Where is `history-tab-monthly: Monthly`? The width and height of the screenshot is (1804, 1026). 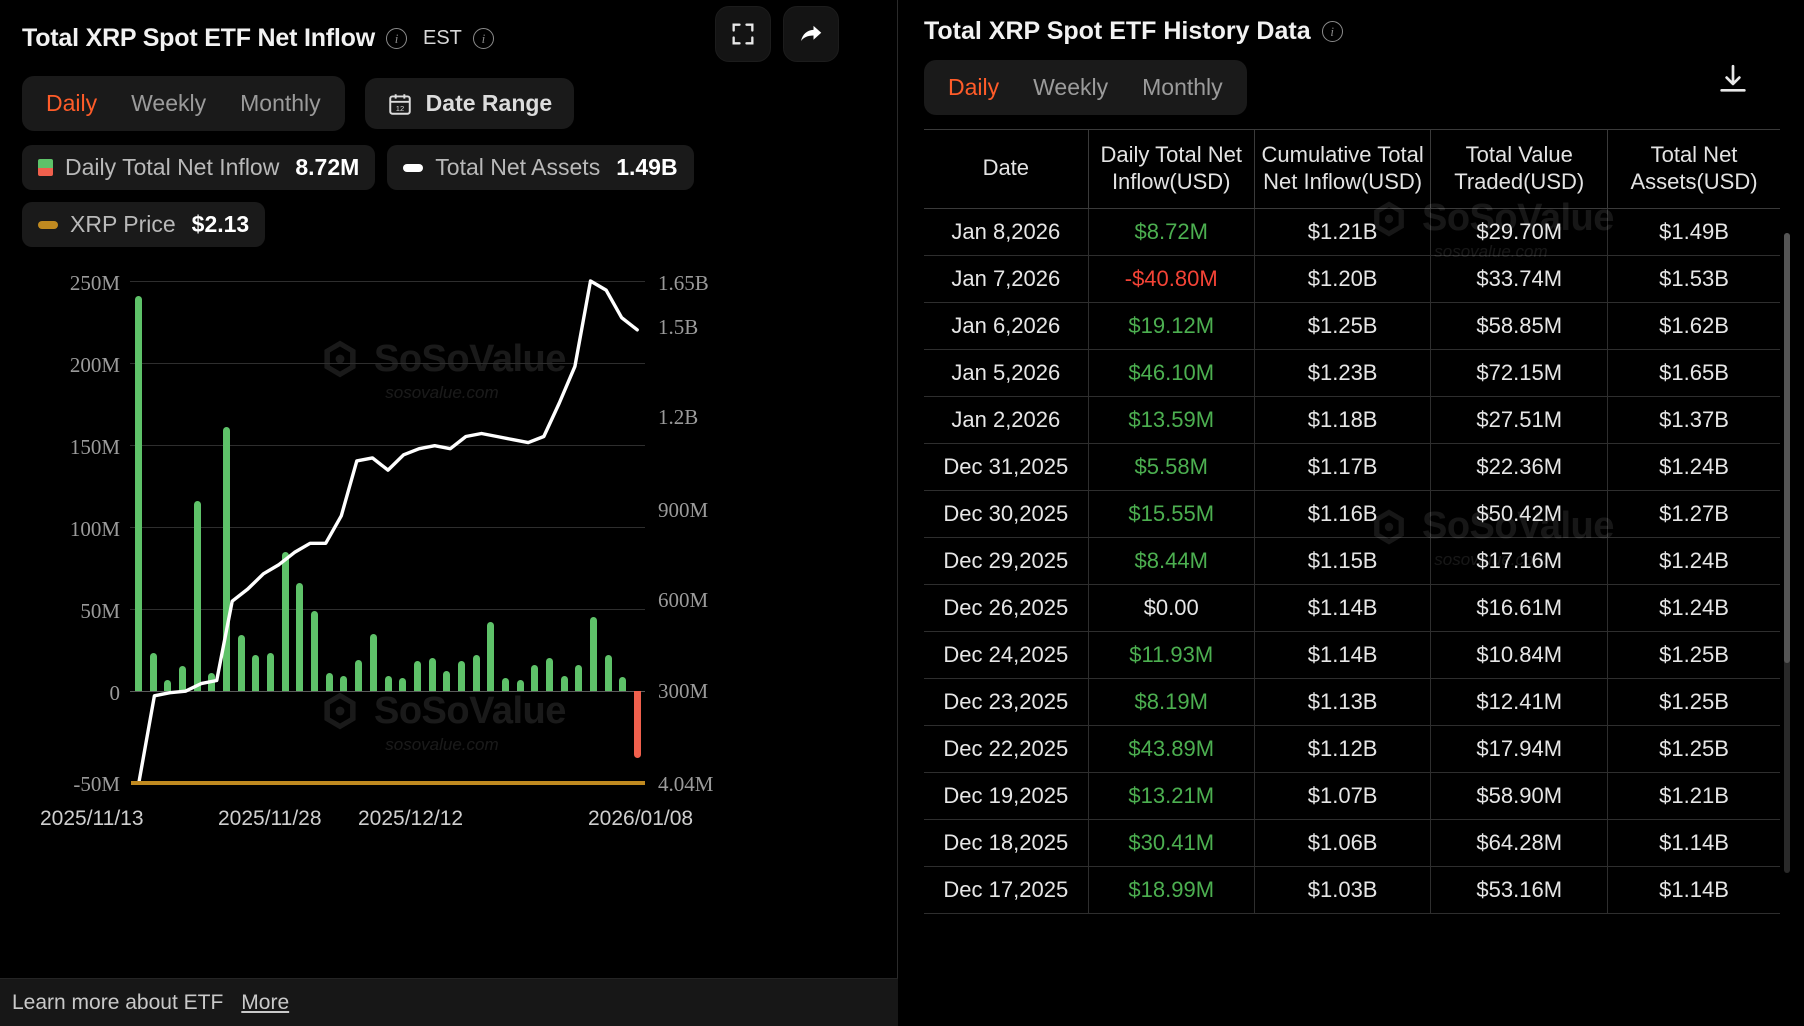
history-tab-monthly: Monthly is located at coordinates (1182, 87).